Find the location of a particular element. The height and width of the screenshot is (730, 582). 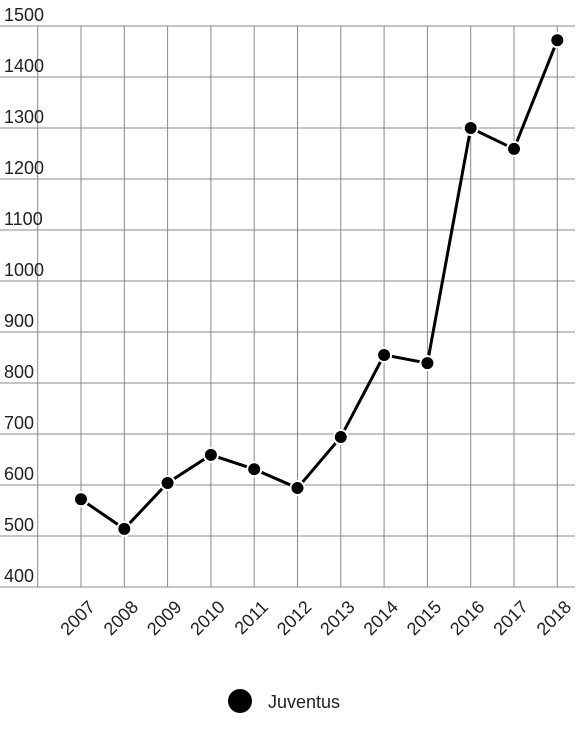

y-tick-label: 700 is located at coordinates (19, 423).